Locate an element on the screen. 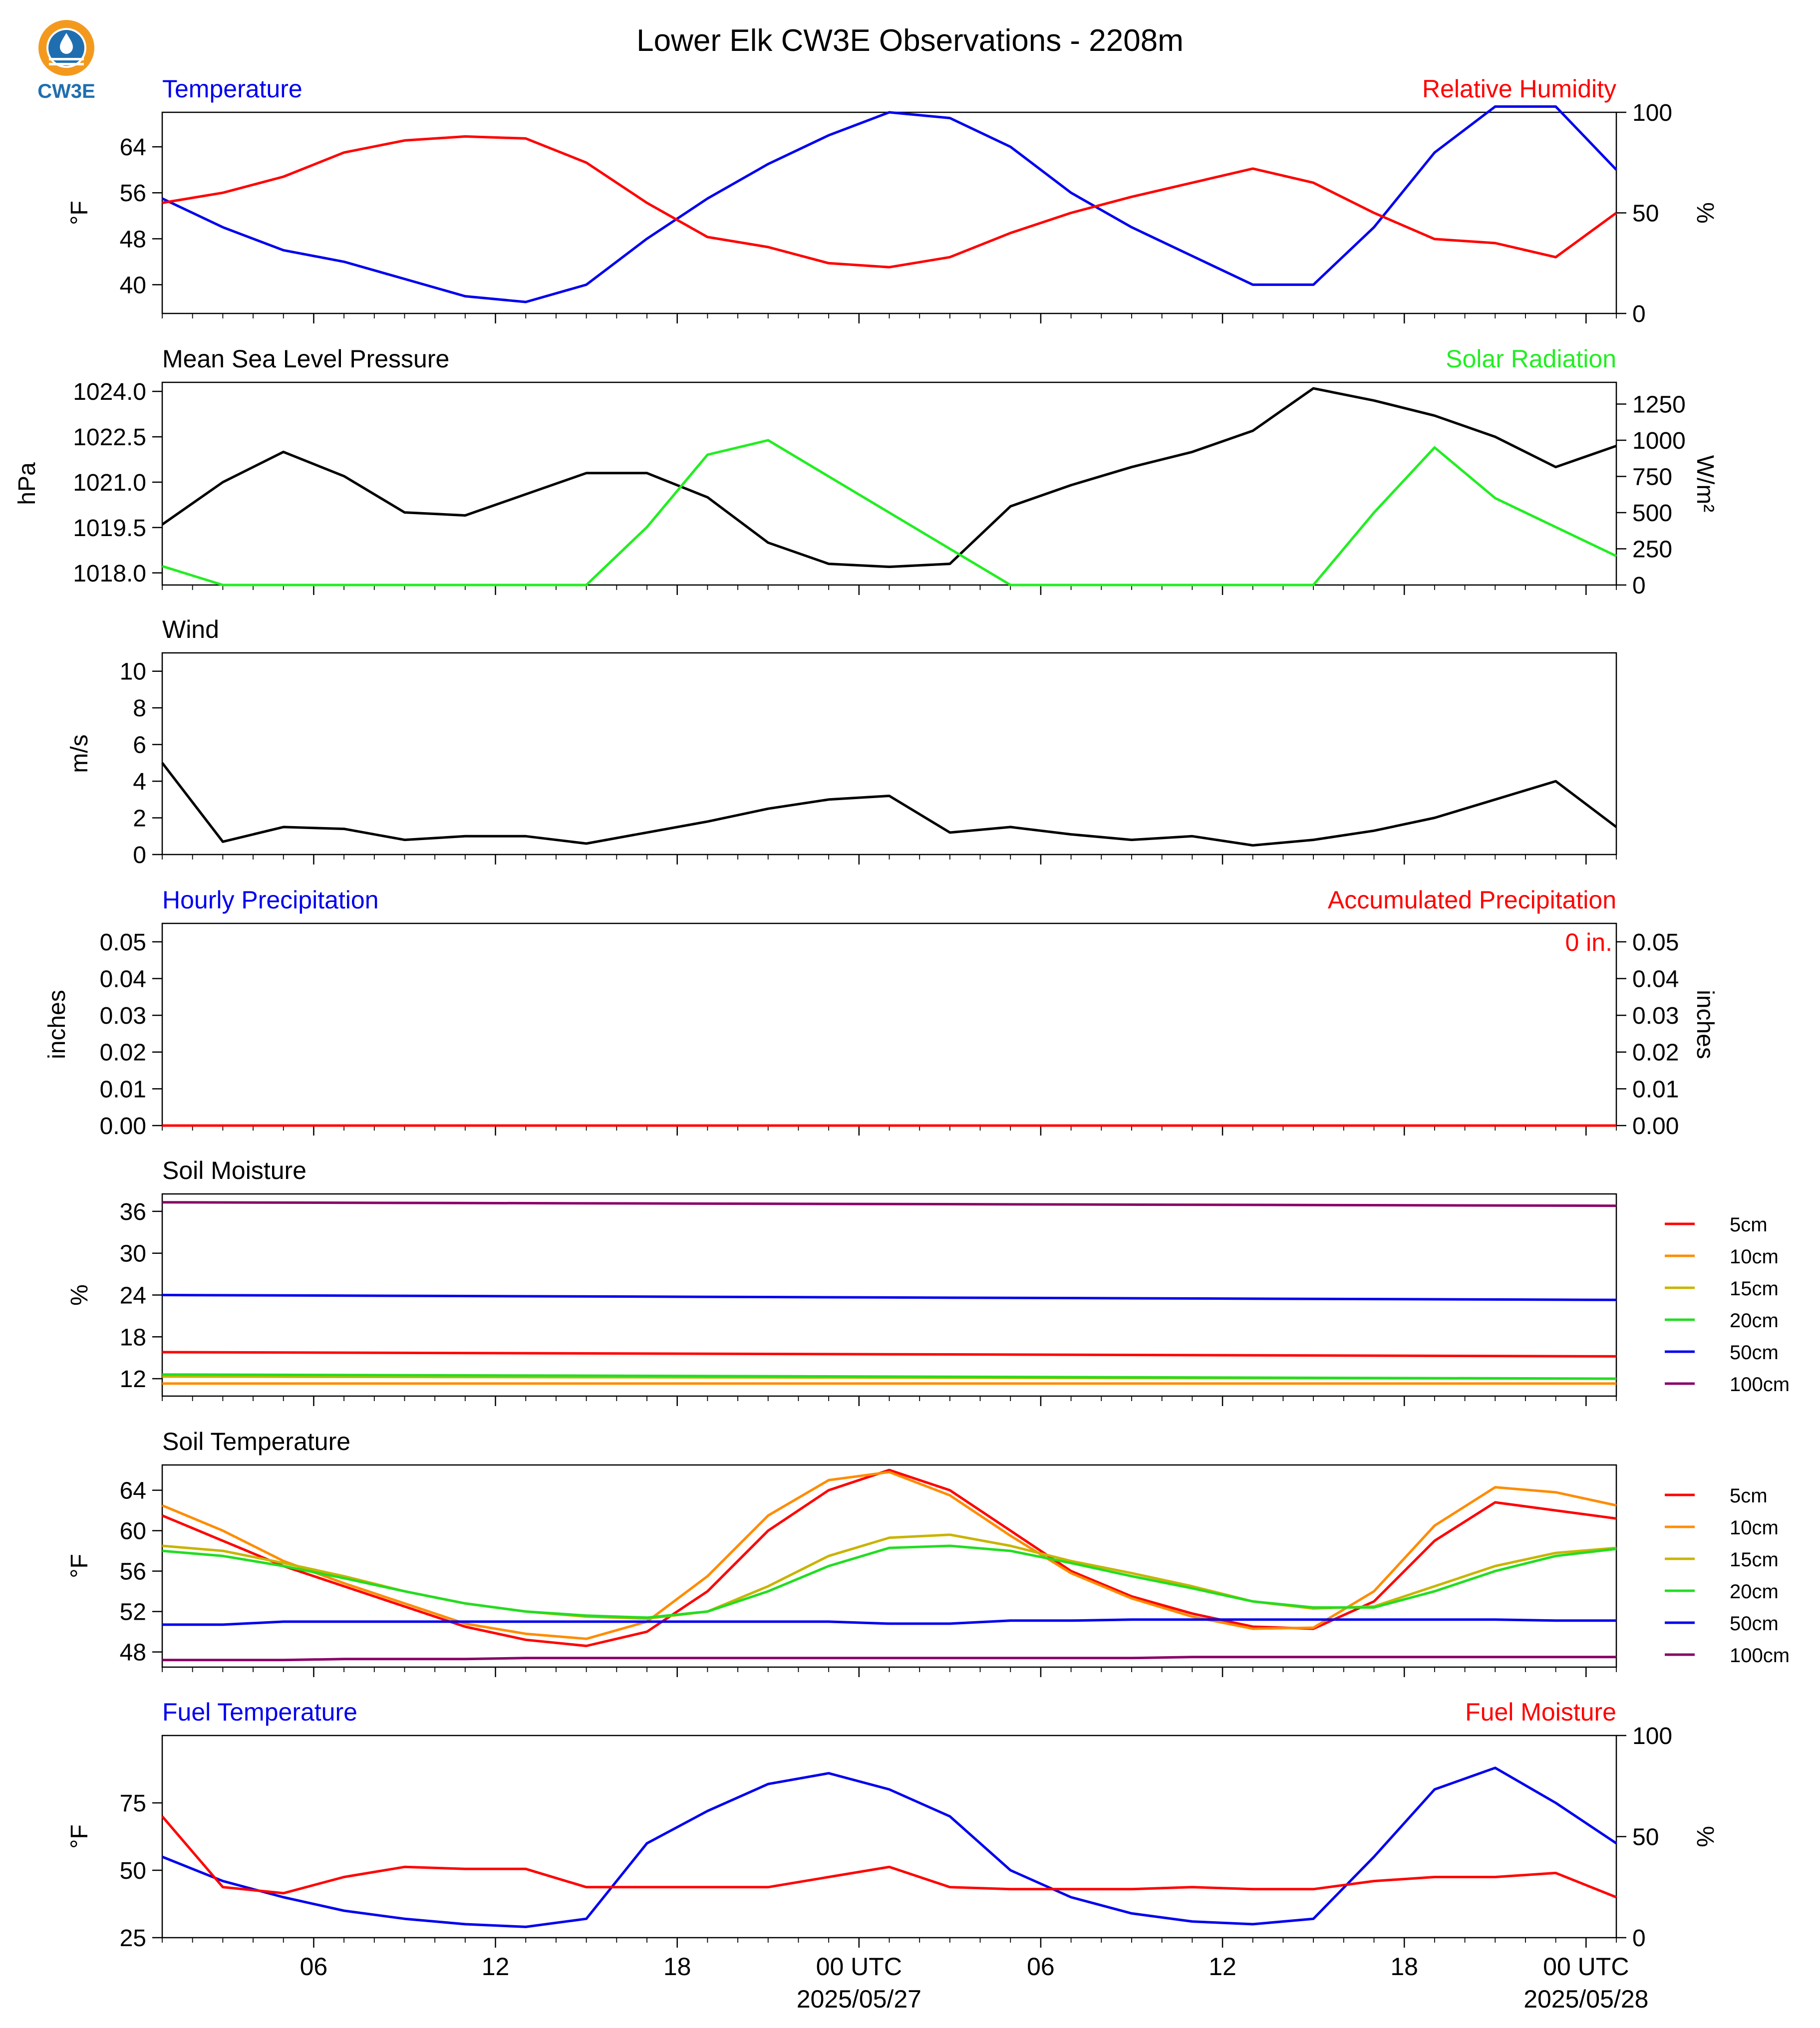 Image resolution: width=1820 pixels, height=2028 pixels. series-line-relative-humidity is located at coordinates (889, 202).